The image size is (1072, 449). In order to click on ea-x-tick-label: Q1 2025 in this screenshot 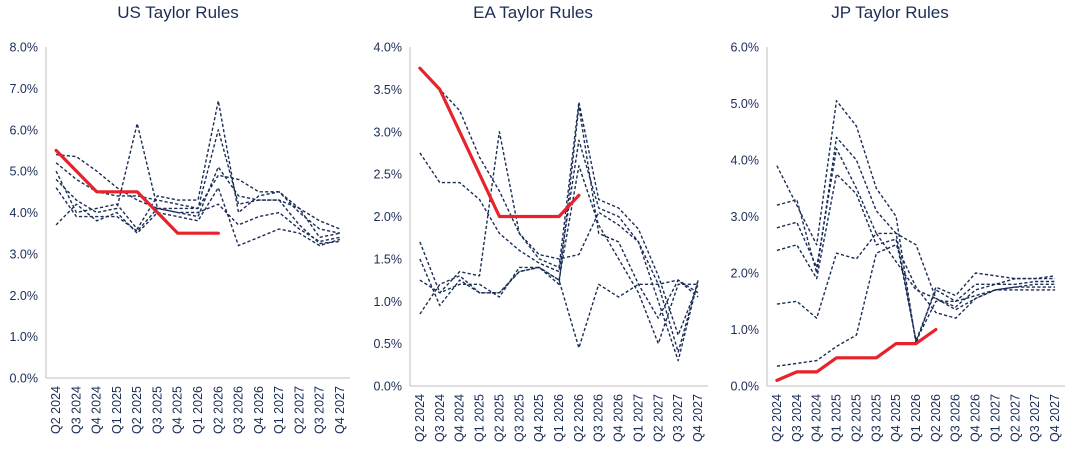, I will do `click(480, 418)`.